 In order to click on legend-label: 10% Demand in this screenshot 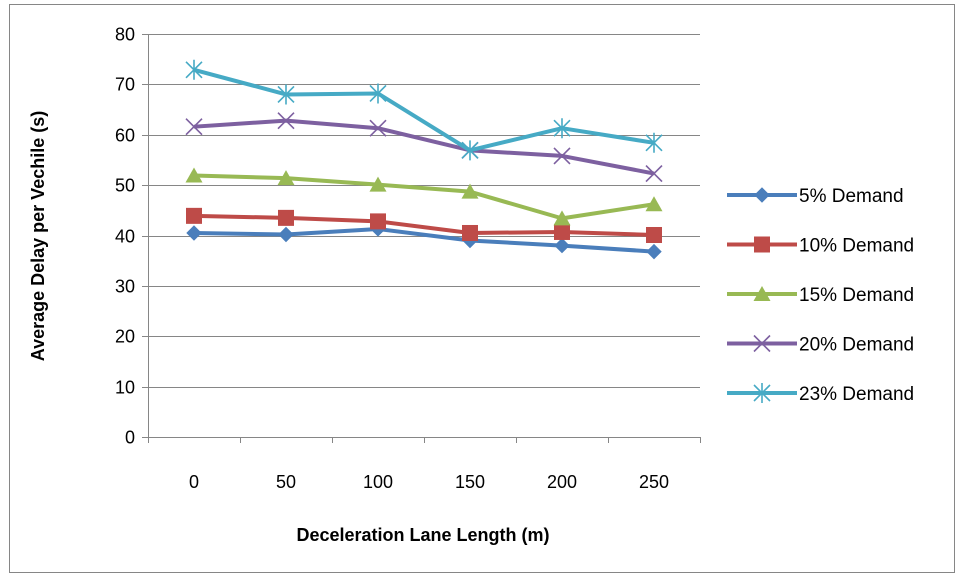, I will do `click(856, 246)`.